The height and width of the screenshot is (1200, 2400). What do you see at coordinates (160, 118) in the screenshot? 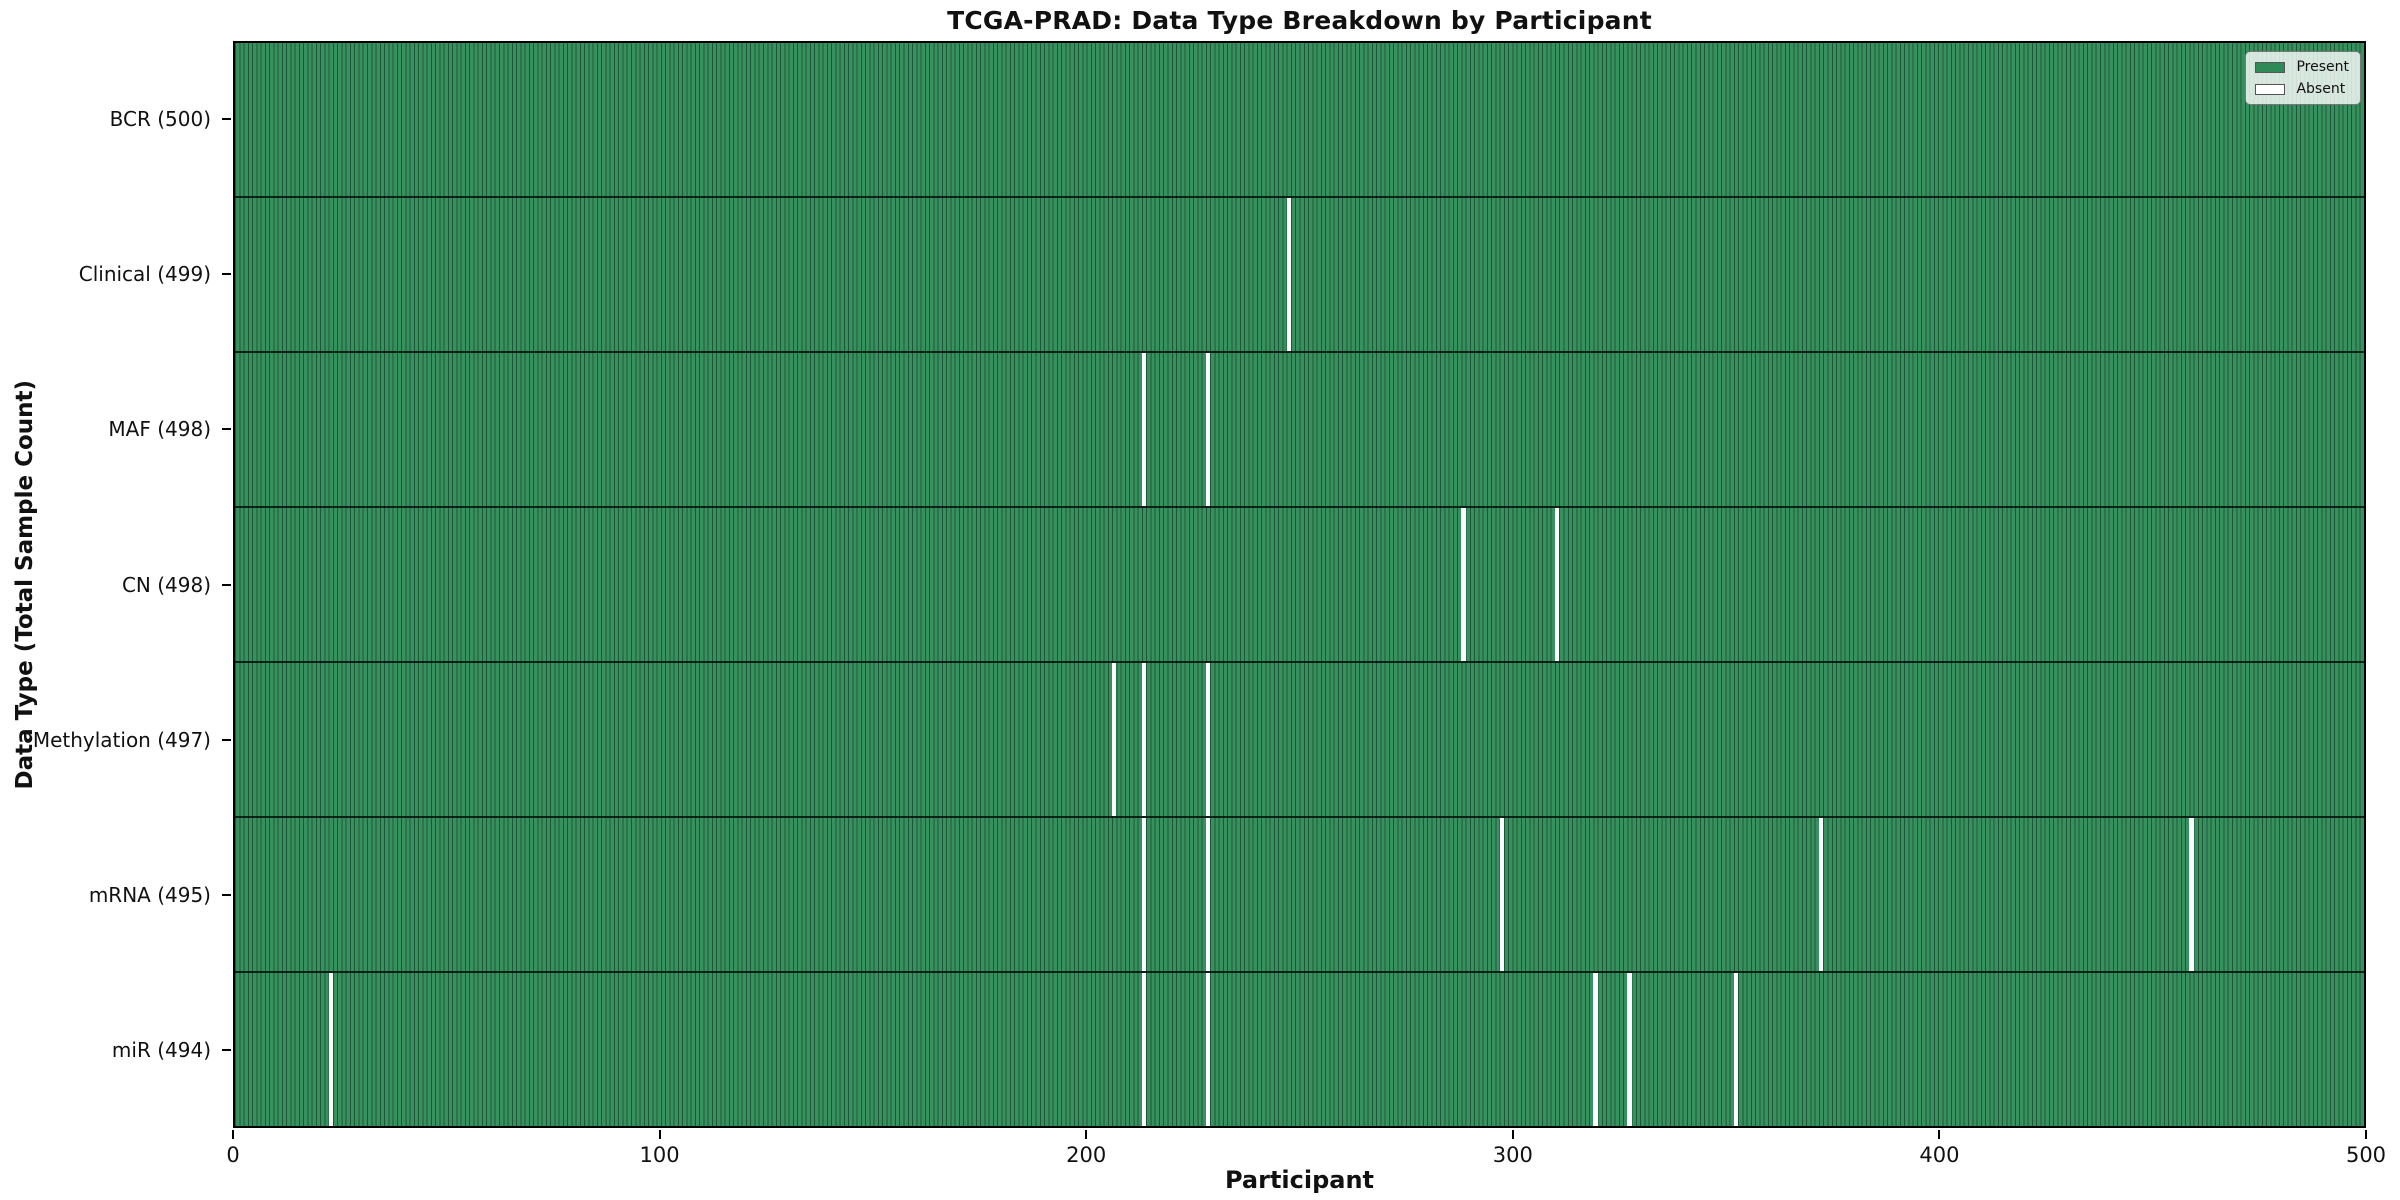
I see `y-tick-label: BCR (500)` at bounding box center [160, 118].